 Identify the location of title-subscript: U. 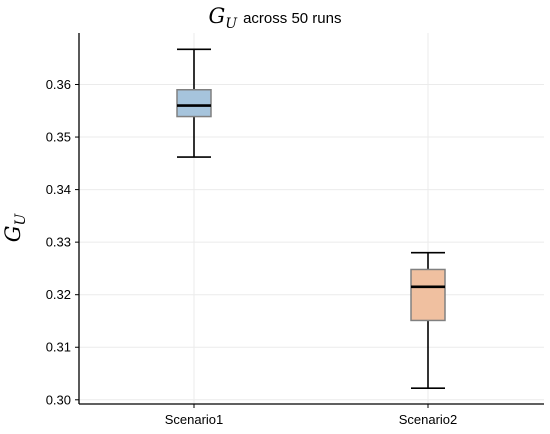
(231, 24).